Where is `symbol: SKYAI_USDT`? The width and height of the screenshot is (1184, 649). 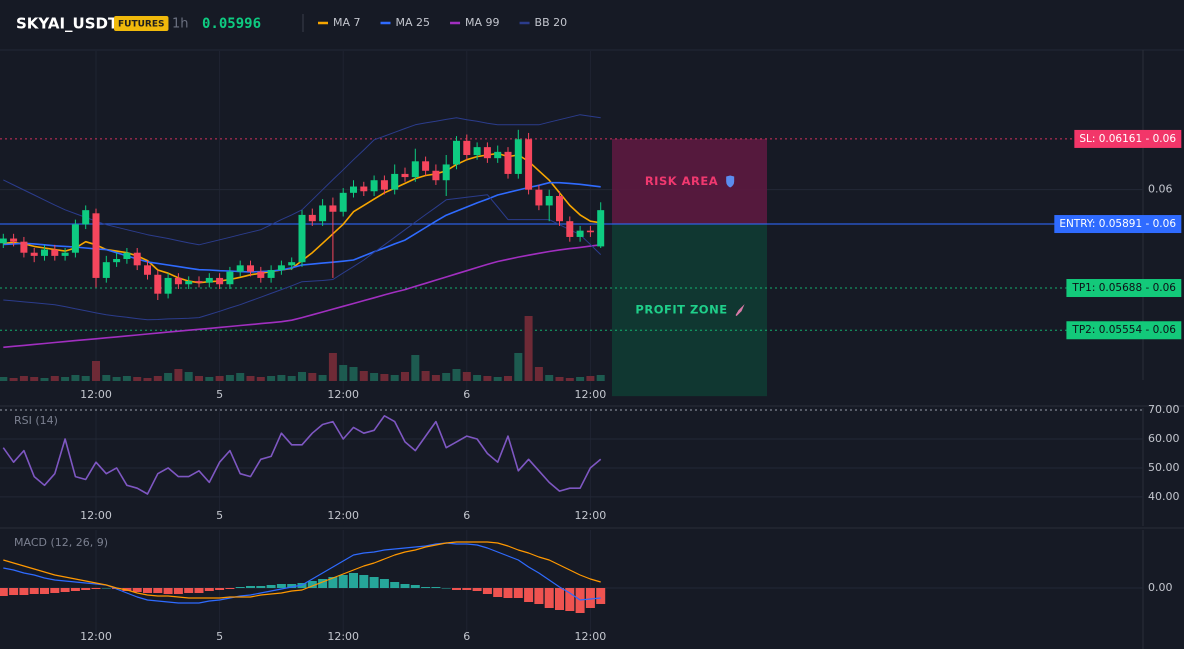 symbol: SKYAI_USDT is located at coordinates (67, 24).